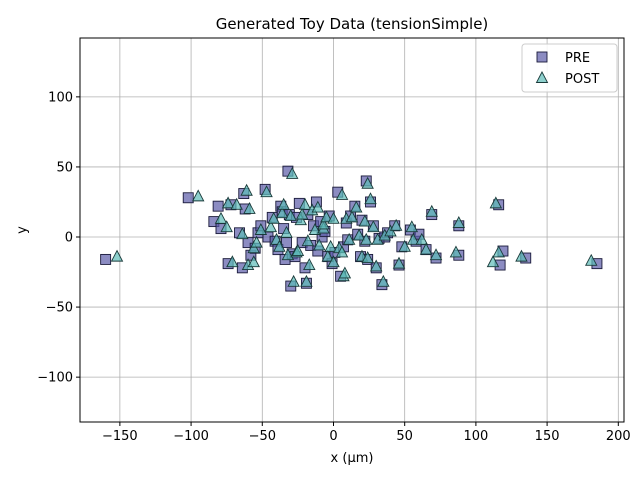 The height and width of the screenshot is (480, 640). What do you see at coordinates (262, 436) in the screenshot?
I see `x-tick-label: −50` at bounding box center [262, 436].